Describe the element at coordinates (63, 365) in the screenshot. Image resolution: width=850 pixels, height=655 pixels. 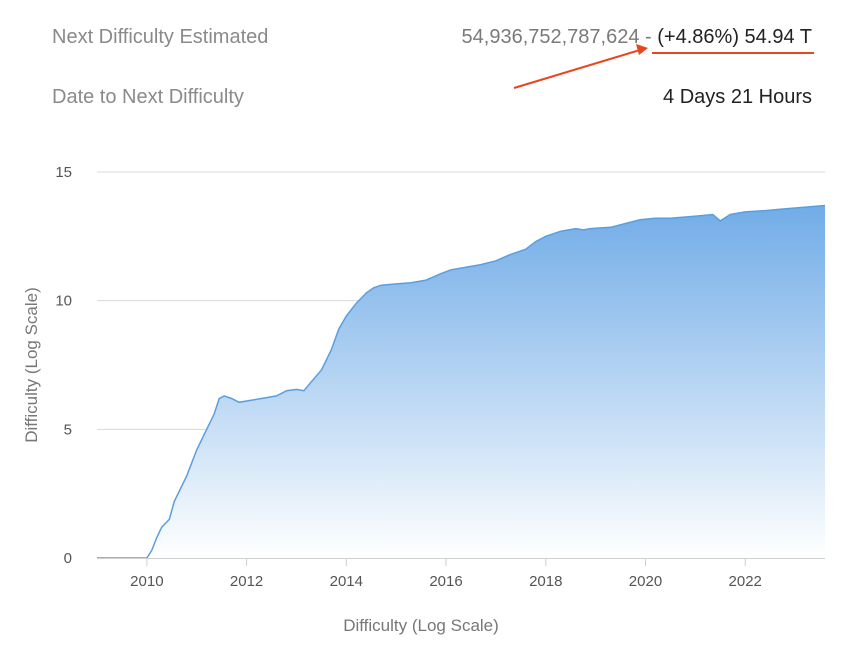
I see `y-axis-ticks: 0 5 10 15` at that location.